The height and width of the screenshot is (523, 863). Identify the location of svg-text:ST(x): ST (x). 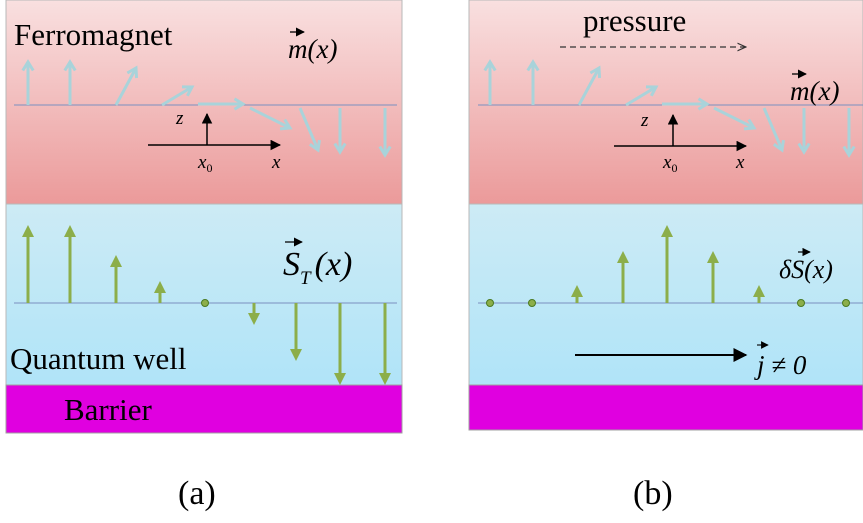
(317, 267).